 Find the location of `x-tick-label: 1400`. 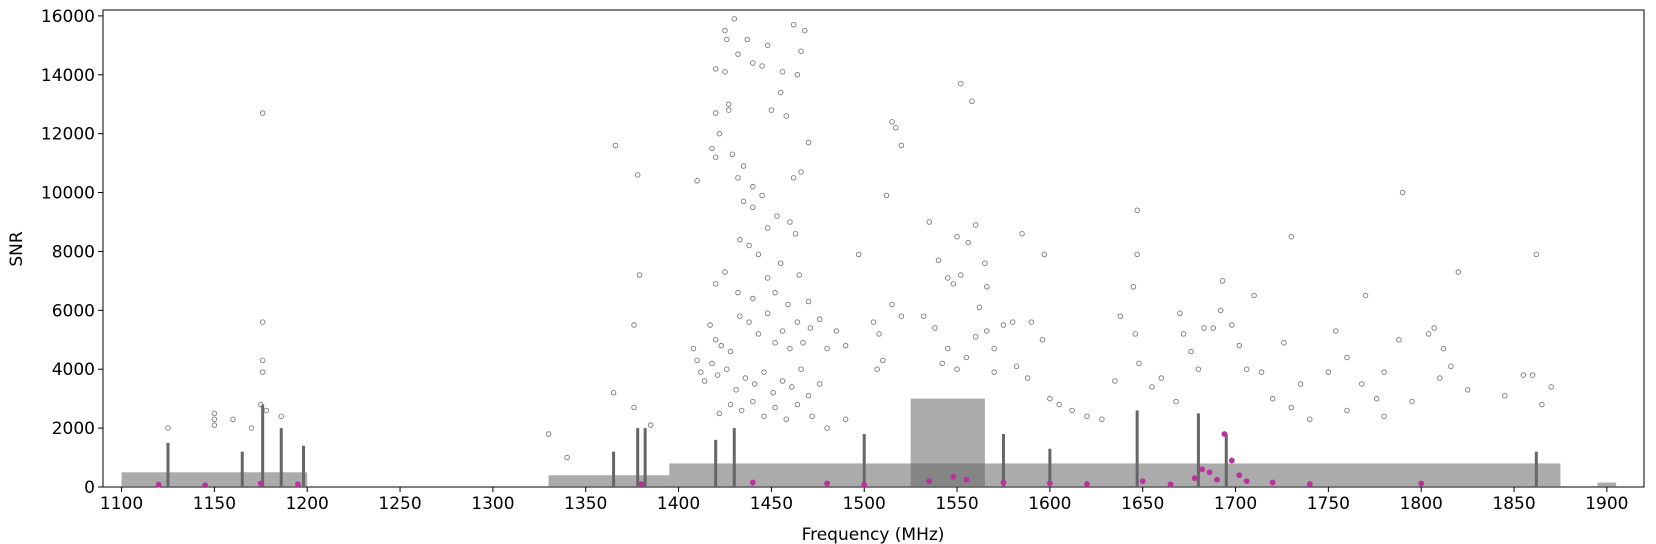

x-tick-label: 1400 is located at coordinates (678, 504).